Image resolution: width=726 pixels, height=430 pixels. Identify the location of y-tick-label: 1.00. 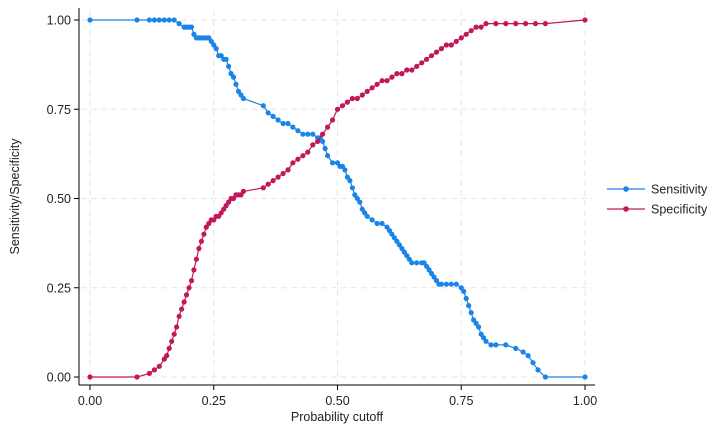
(59, 21).